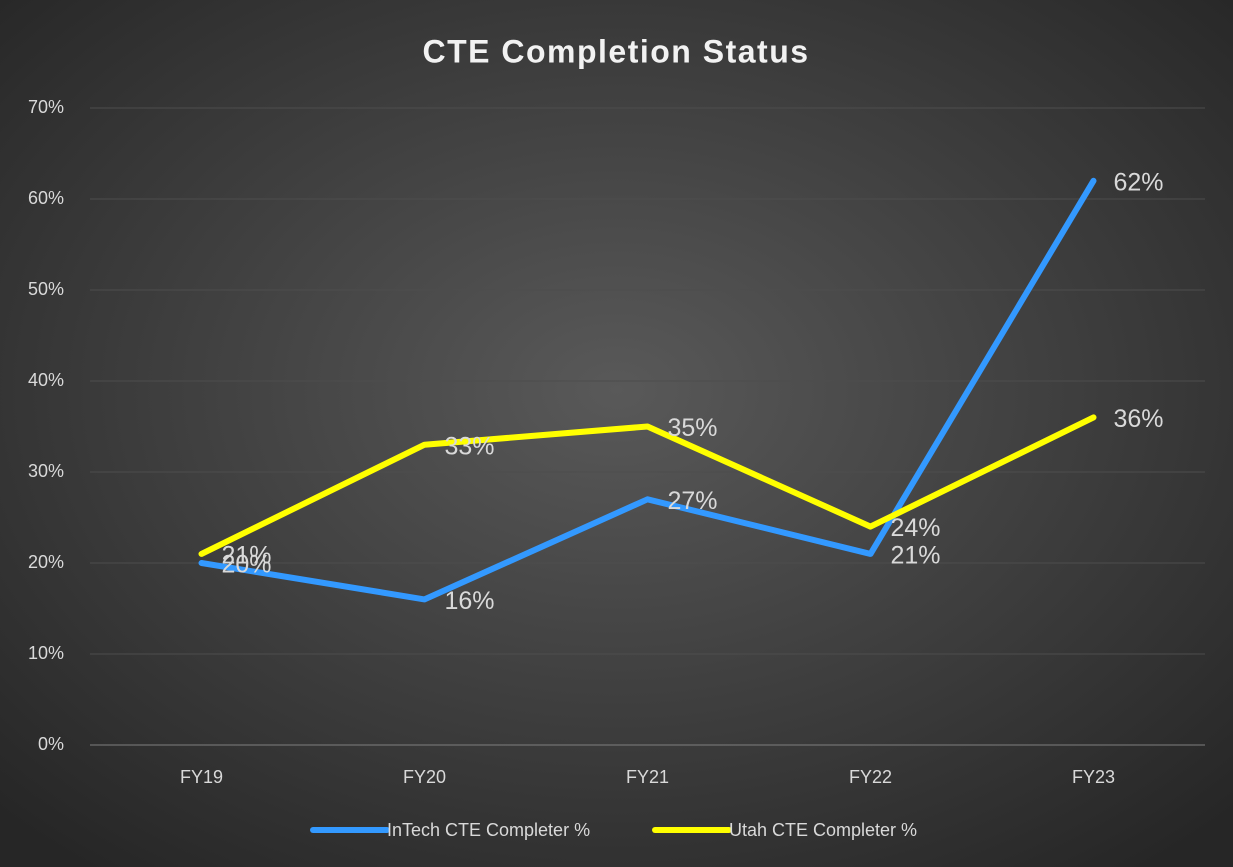 This screenshot has width=1233, height=867. Describe the element at coordinates (46, 380) in the screenshot. I see `y-tick-label: 40%` at that location.